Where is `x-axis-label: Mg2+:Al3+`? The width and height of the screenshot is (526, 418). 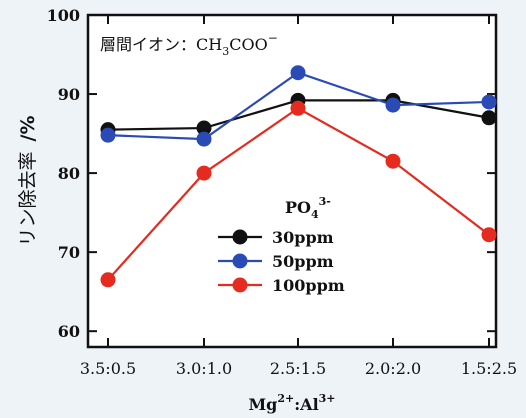 x-axis-label: Mg2+:Al3+ is located at coordinates (291, 403).